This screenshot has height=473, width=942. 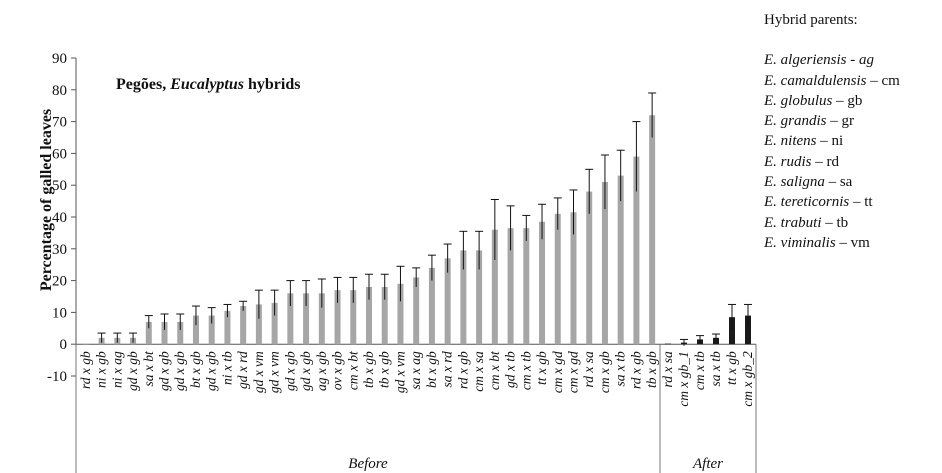 What do you see at coordinates (226, 368) in the screenshot?
I see `x-tick-label: ni x tb` at bounding box center [226, 368].